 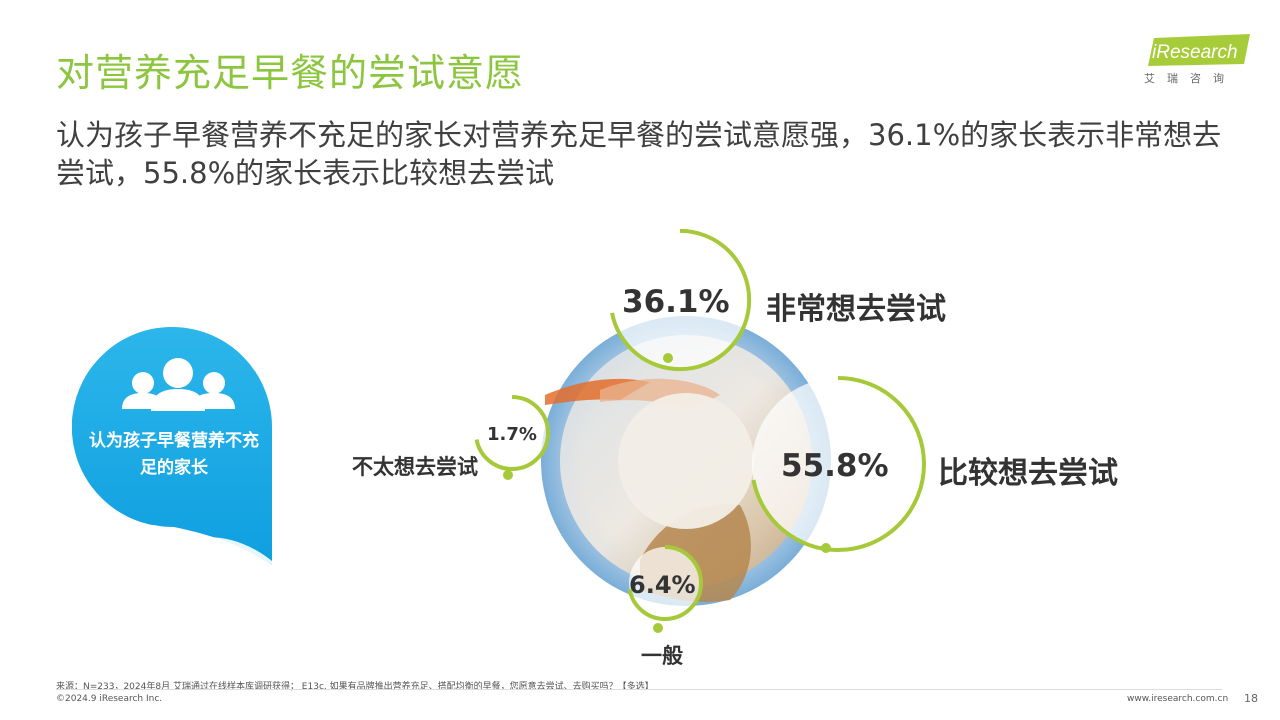 What do you see at coordinates (686, 461) in the screenshot?
I see `center-disc` at bounding box center [686, 461].